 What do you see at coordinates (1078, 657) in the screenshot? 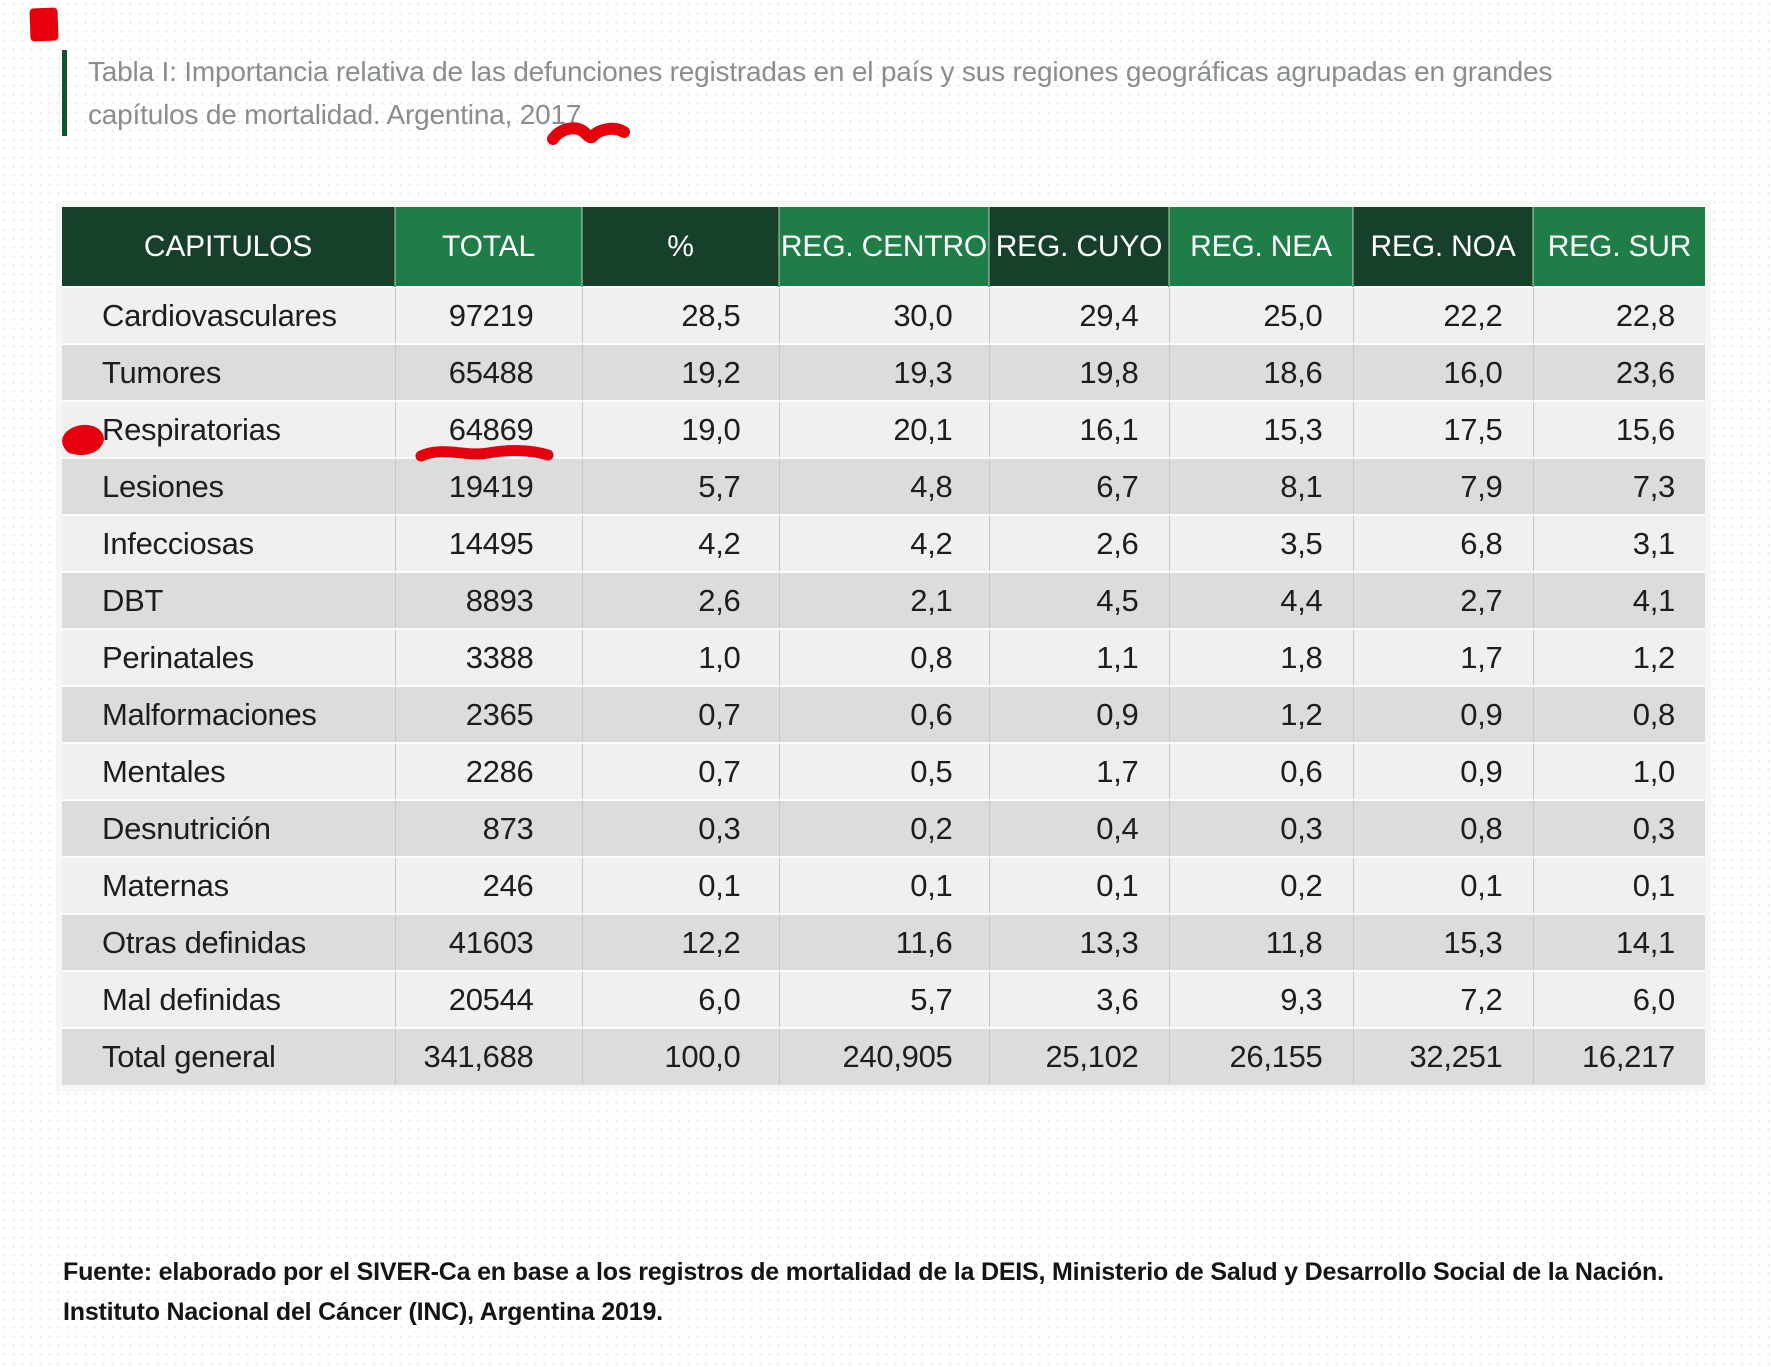
I see `value-cell: 1,1` at bounding box center [1078, 657].